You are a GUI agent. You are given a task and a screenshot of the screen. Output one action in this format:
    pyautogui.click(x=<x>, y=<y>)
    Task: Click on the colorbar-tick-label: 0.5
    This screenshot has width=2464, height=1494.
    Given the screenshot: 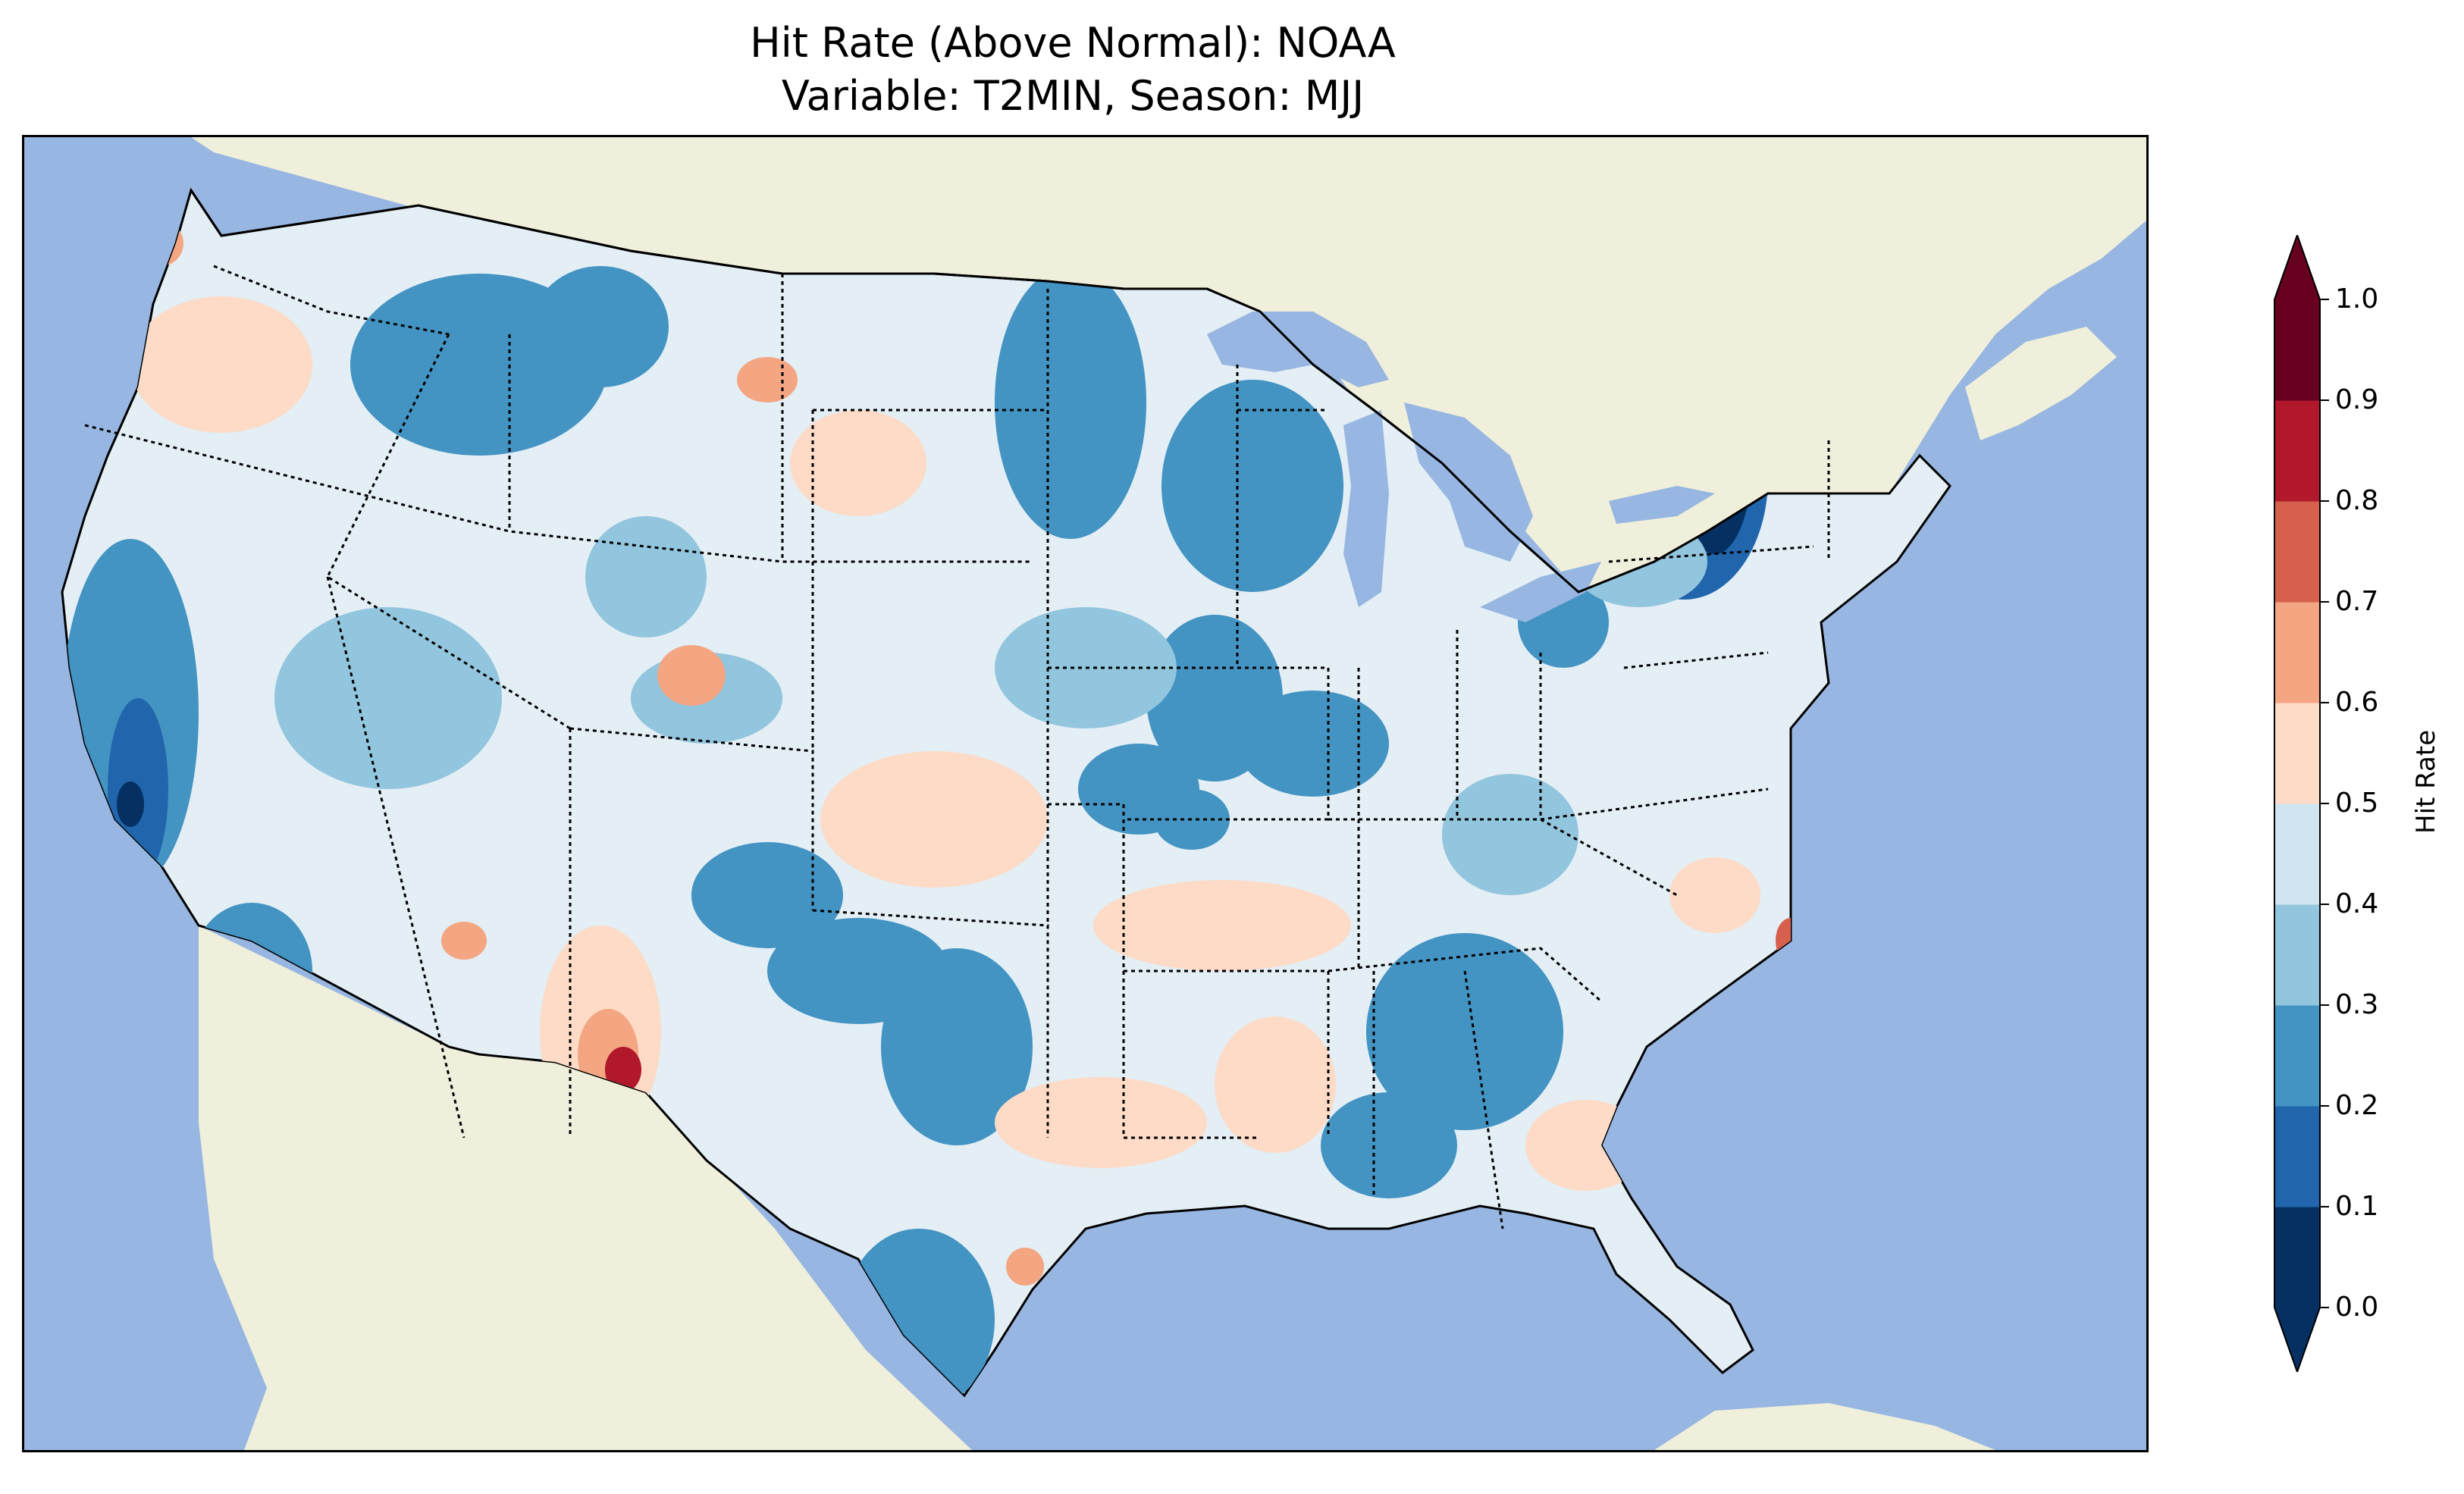 What is the action you would take?
    pyautogui.click(x=2357, y=803)
    